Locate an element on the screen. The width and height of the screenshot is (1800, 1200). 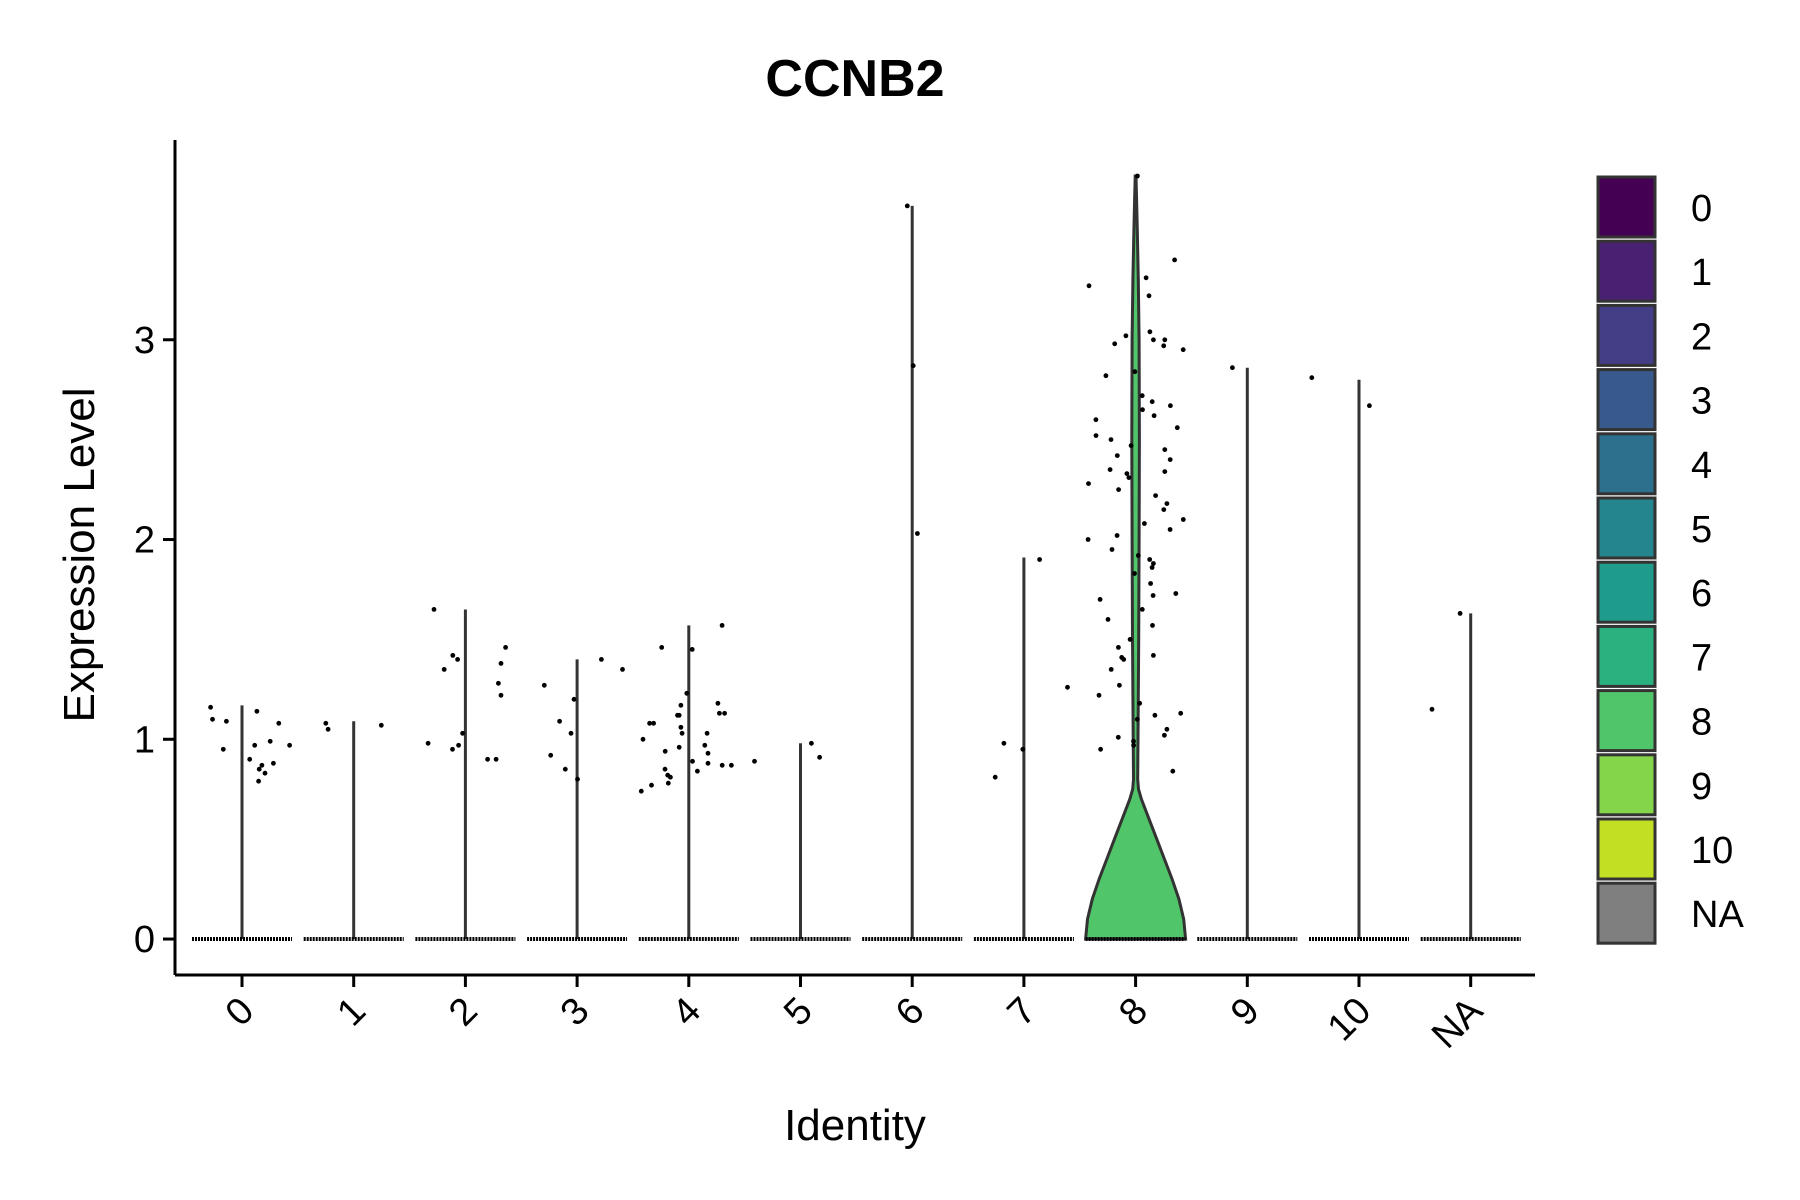
legend: 0 1 2 3 4 5 6 7 8 9 10 NA is located at coordinates (1670, 560).